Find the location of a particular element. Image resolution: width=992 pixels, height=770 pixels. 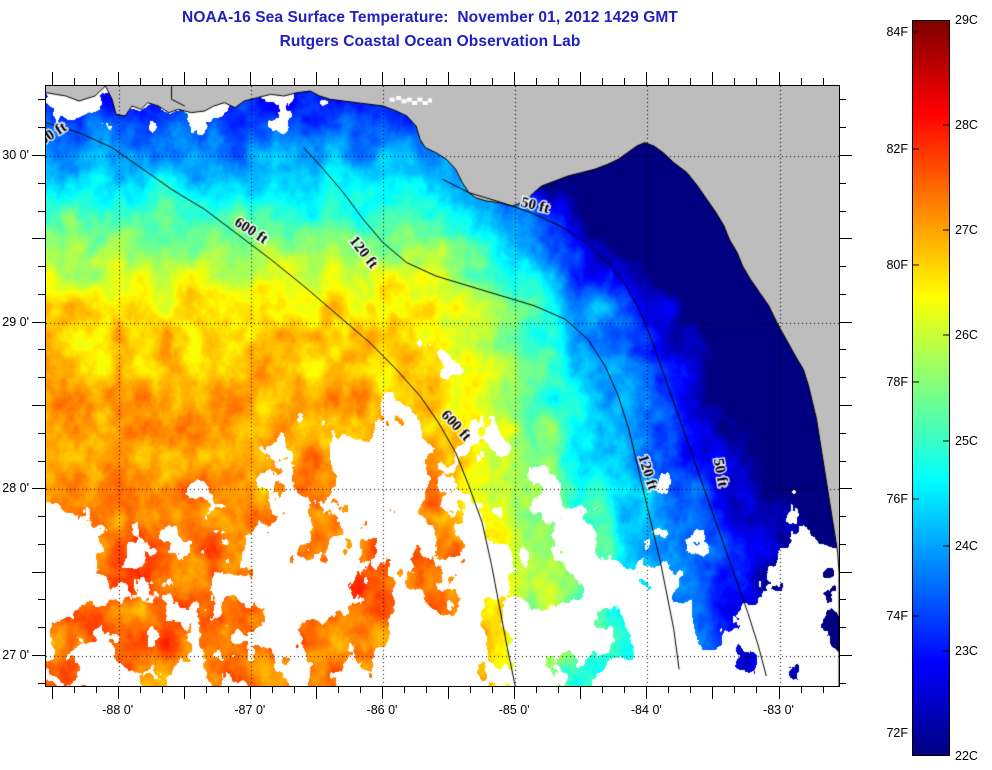

colorbar-gradient is located at coordinates (931, 388).